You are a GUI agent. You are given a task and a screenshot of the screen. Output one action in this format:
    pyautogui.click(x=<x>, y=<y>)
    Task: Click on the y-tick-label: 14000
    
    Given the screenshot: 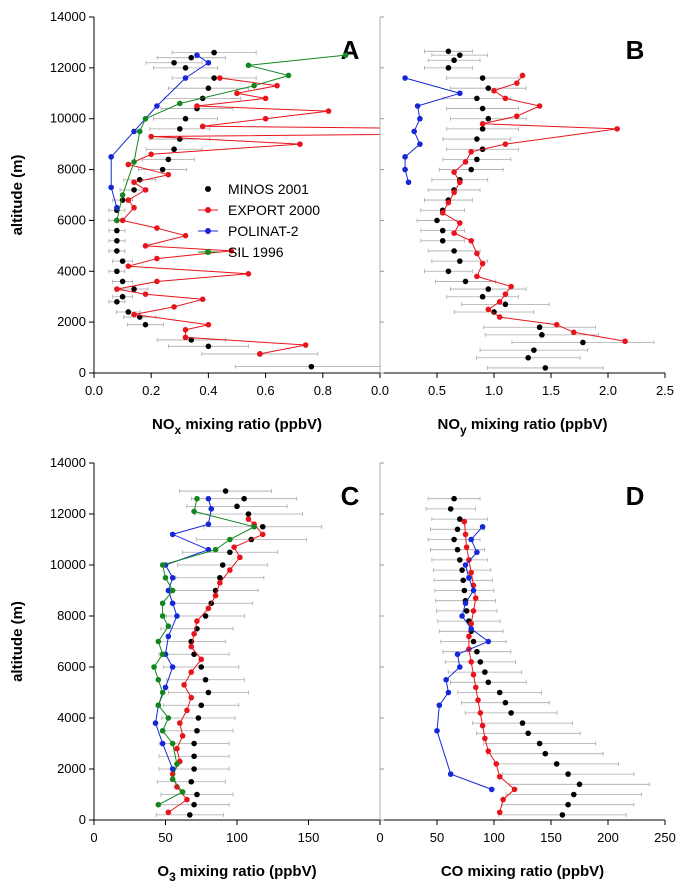 What is the action you would take?
    pyautogui.click(x=68, y=462)
    